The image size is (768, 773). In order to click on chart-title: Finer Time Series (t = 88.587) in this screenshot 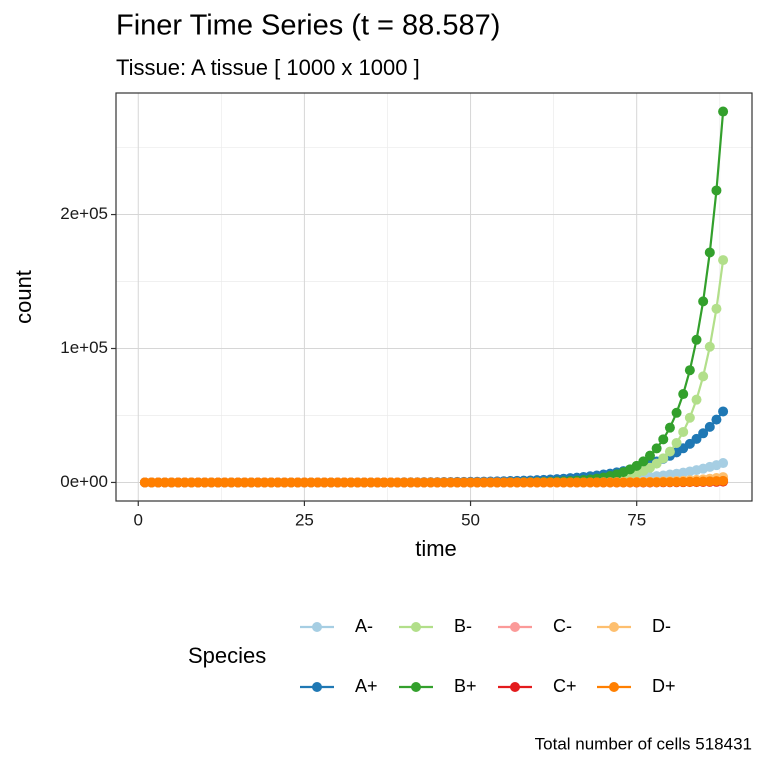, I will do `click(308, 26)`.